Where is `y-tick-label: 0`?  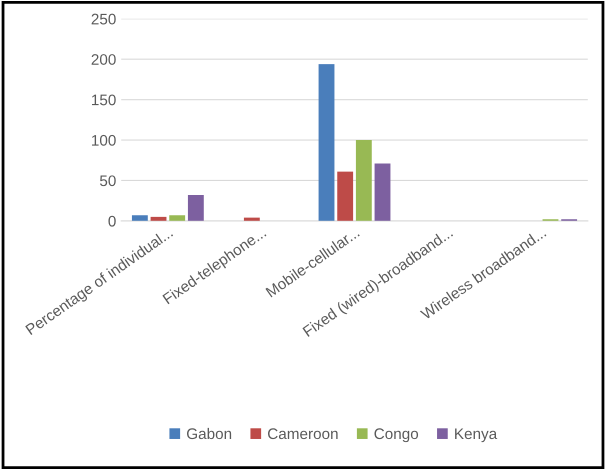 y-tick-label: 0 is located at coordinates (112, 221).